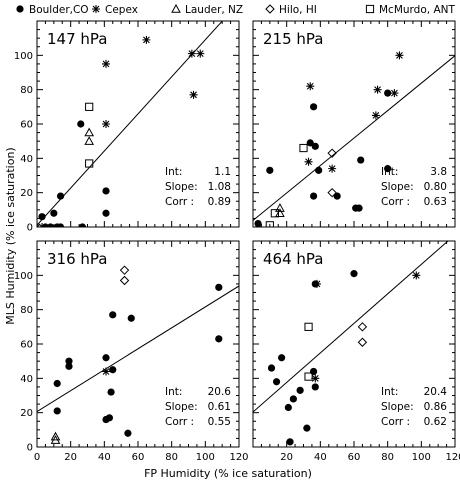  What do you see at coordinates (23, 276) in the screenshot?
I see `y-tick-label: 100` at bounding box center [23, 276].